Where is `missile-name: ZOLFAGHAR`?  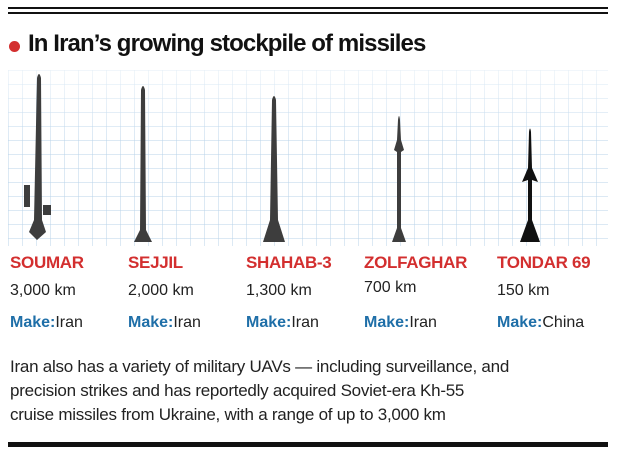 missile-name: ZOLFAGHAR is located at coordinates (416, 262).